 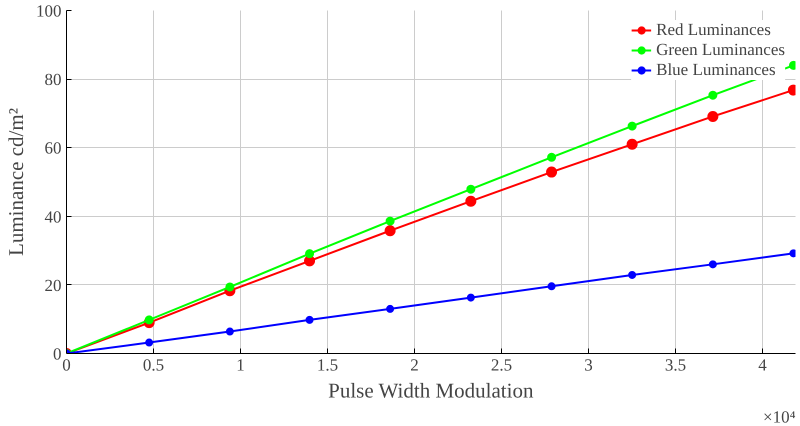 I want to click on y-tick-label: 60, so click(x=53, y=148).